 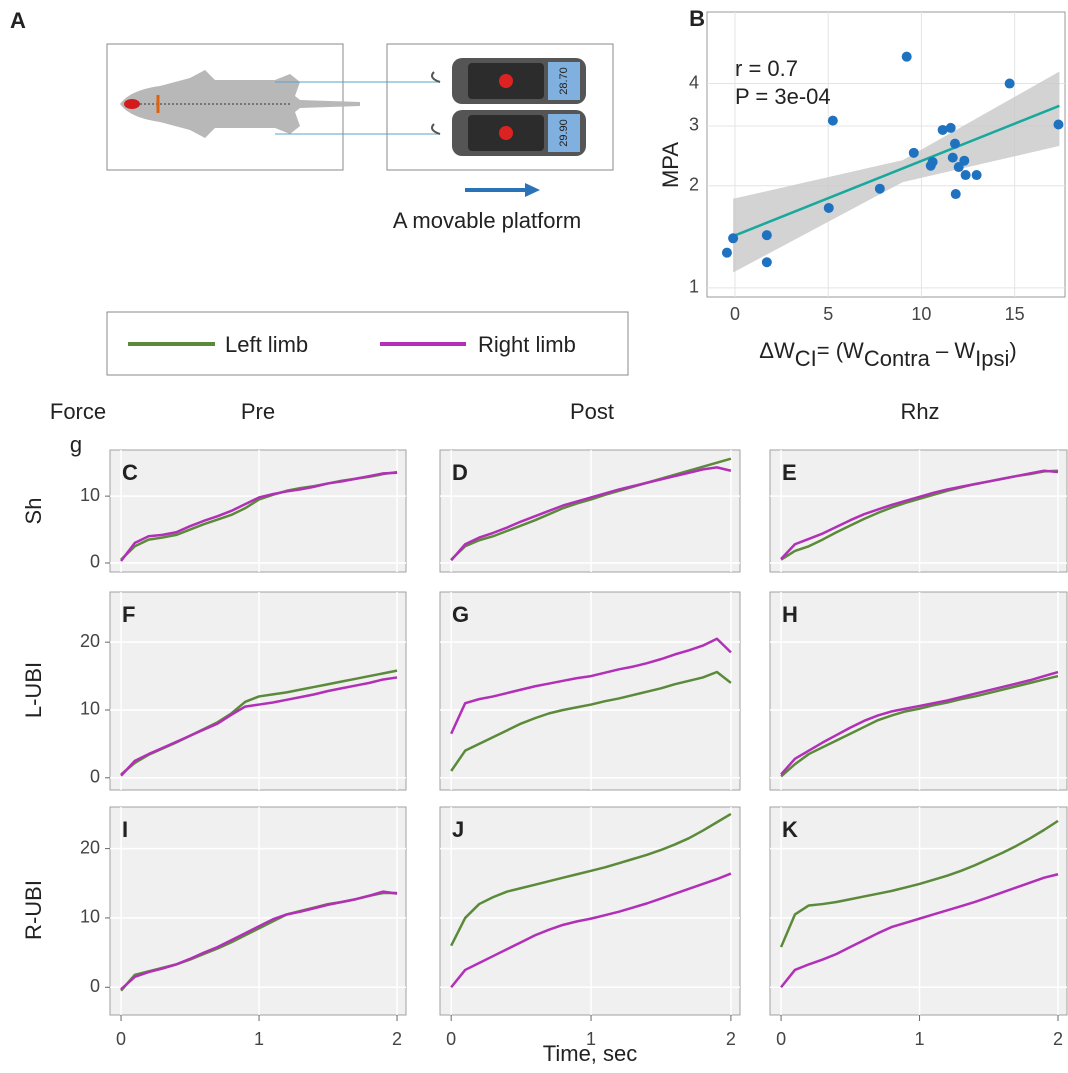 What do you see at coordinates (1015, 314) in the screenshot?
I see `x-tick-label: 15` at bounding box center [1015, 314].